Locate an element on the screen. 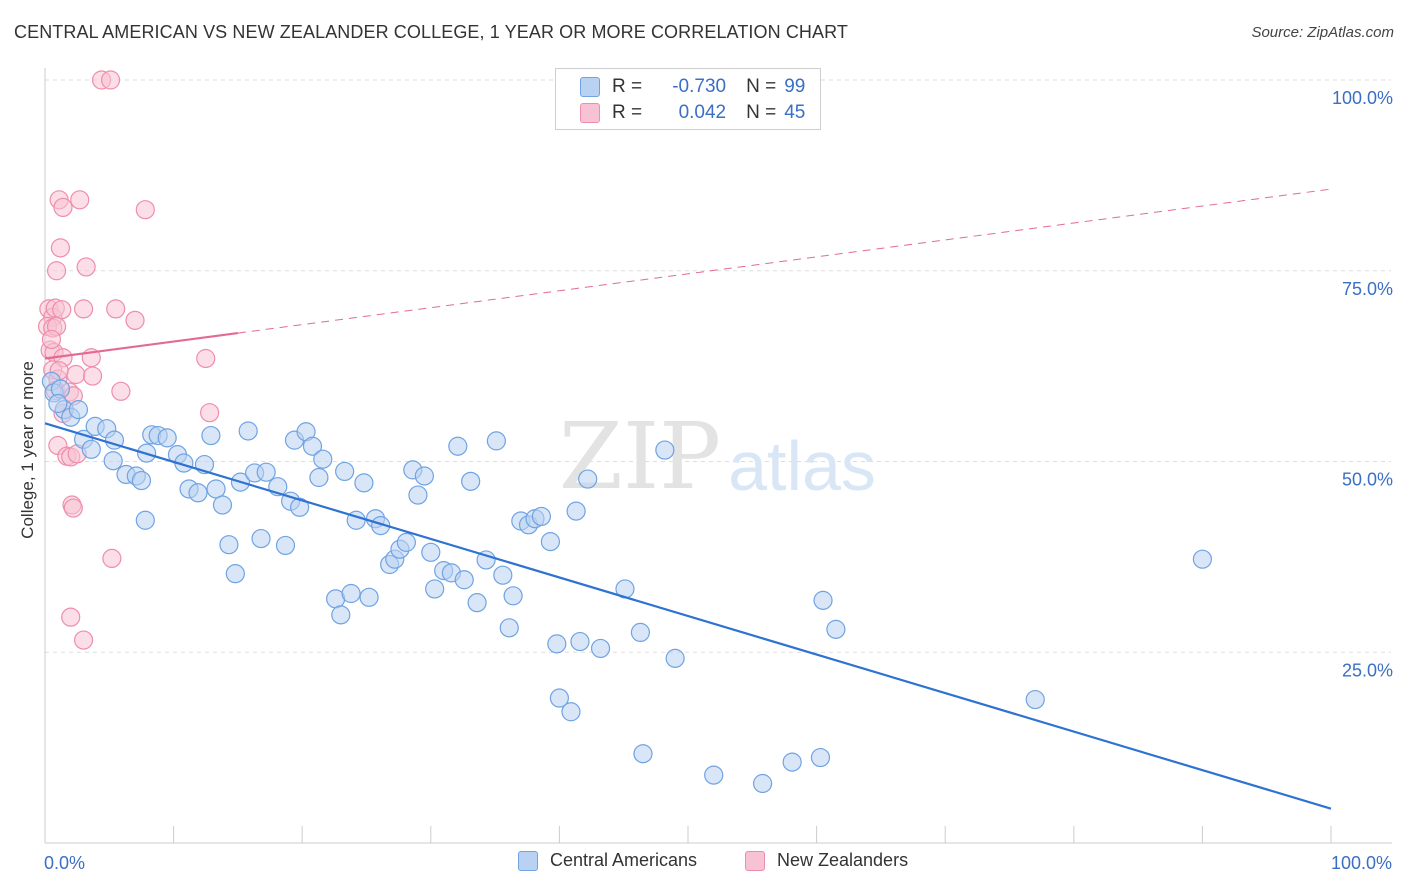  legend-row-new-zealanders: R = 0.042 N = 45 is located at coordinates (692, 113).